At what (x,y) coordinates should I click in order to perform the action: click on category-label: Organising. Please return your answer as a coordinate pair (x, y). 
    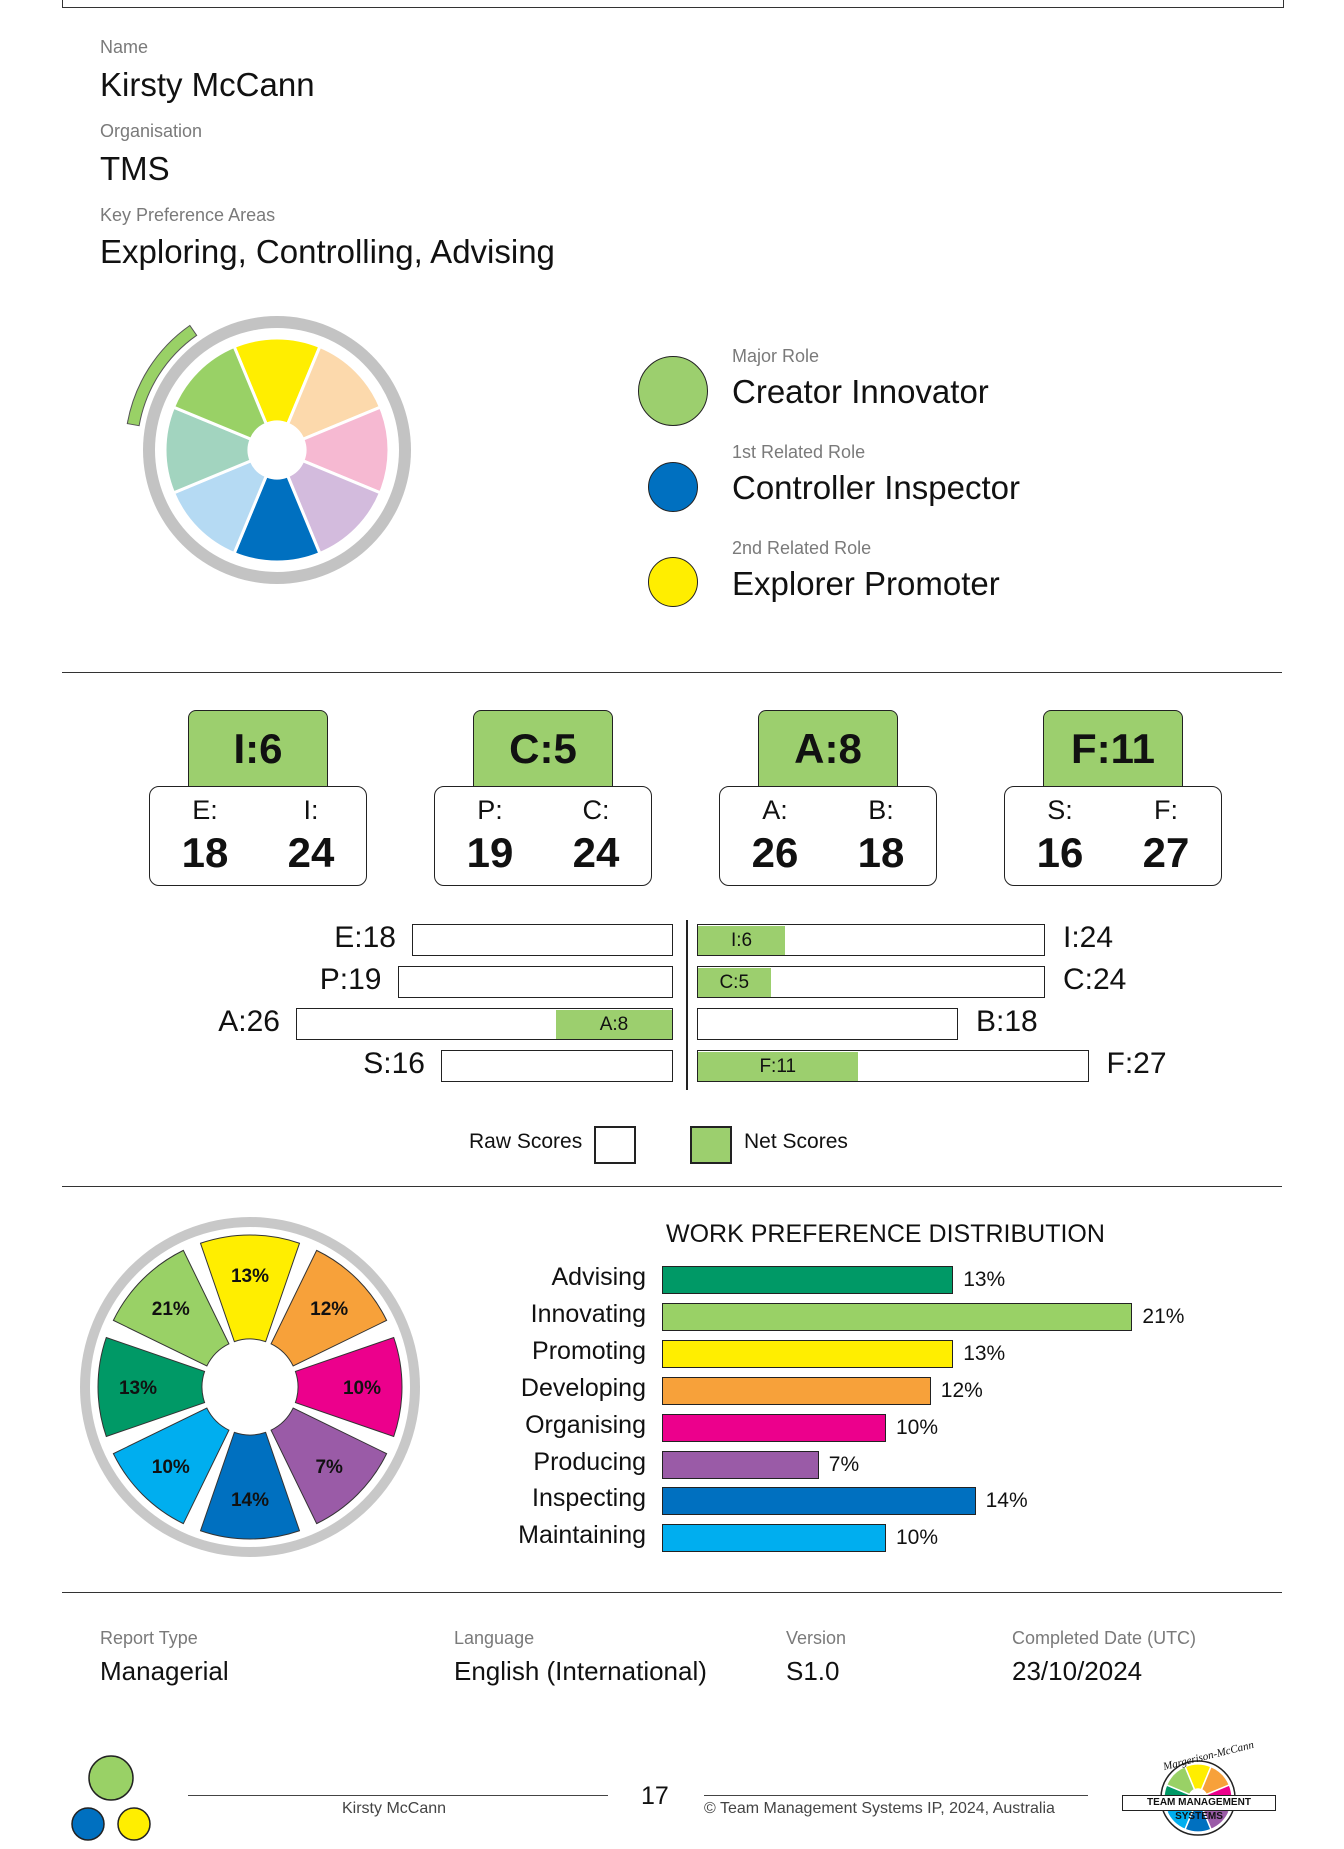
    Looking at the image, I should click on (585, 1424).